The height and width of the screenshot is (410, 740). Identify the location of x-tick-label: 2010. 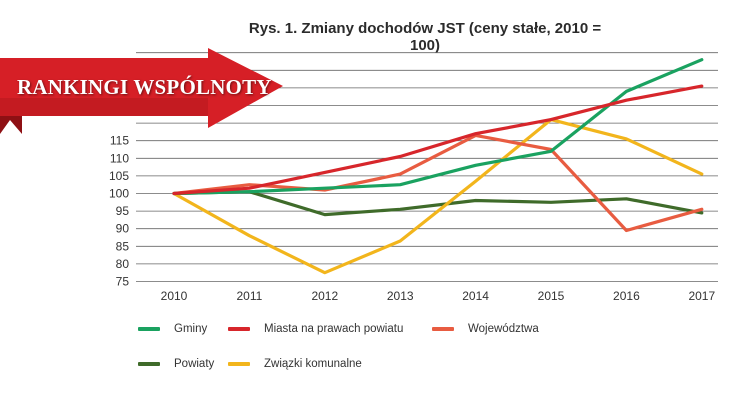
(174, 296).